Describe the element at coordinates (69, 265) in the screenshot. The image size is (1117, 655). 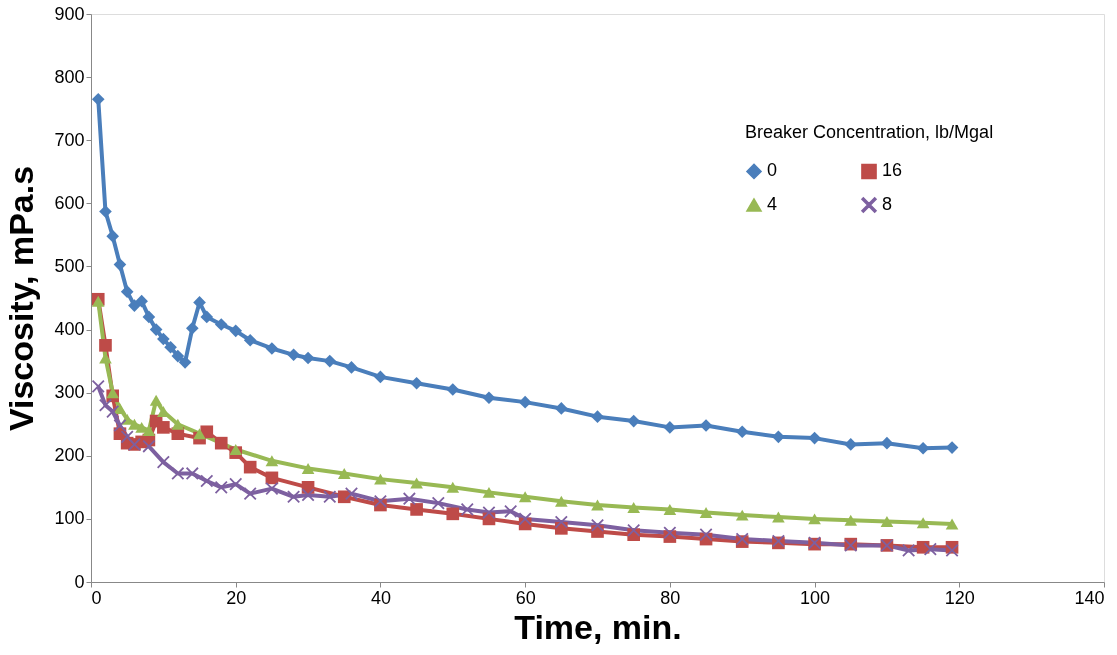
I see `y-tick-label: 500` at that location.